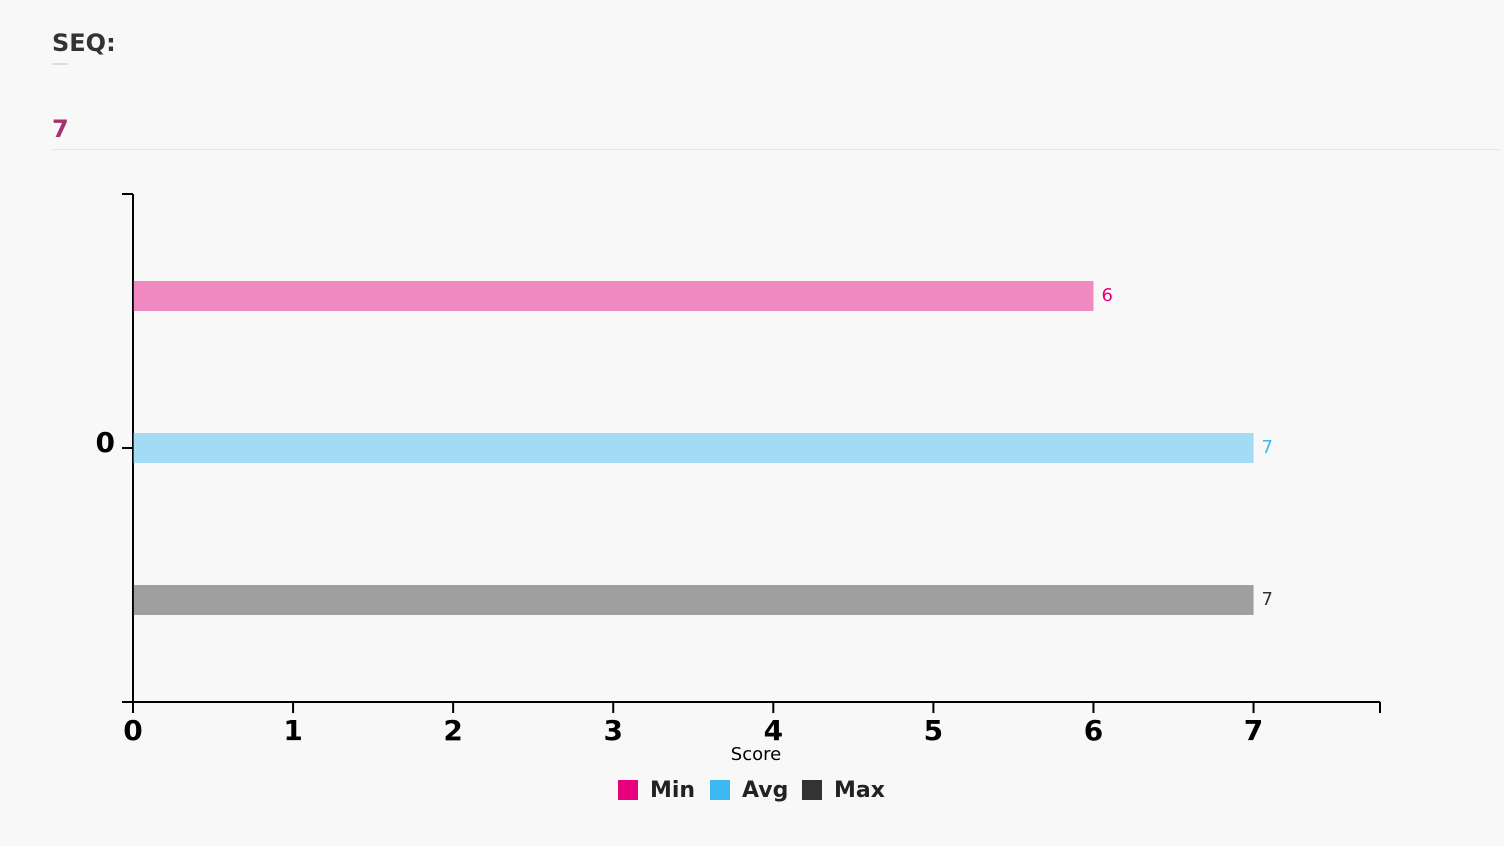  What do you see at coordinates (859, 790) in the screenshot?
I see `legend-label: Max` at bounding box center [859, 790].